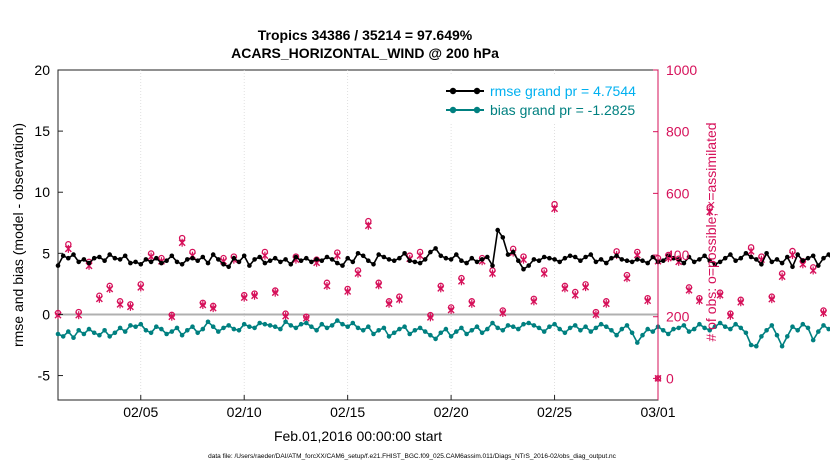  I want to click on y-tick-label-right: 400, so click(678, 255).